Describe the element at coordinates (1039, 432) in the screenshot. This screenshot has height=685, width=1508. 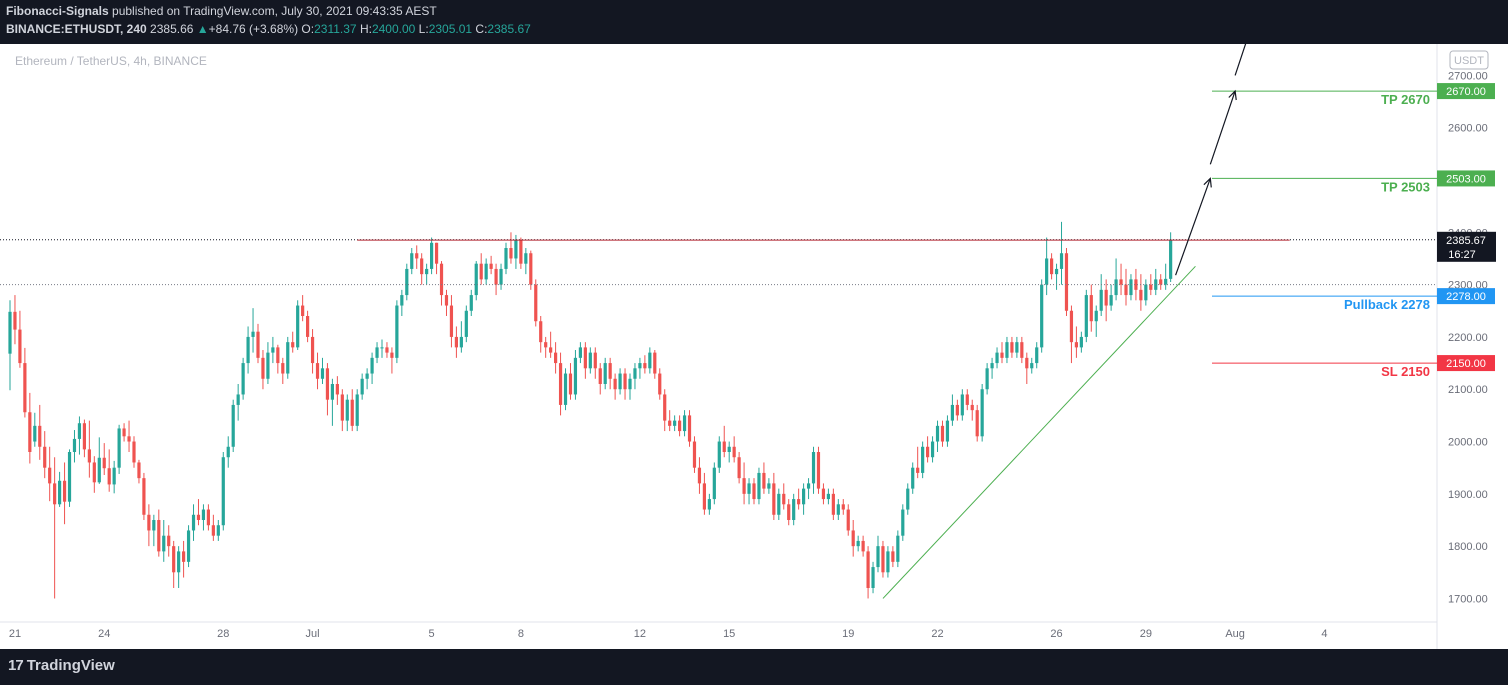
I see `trendline` at that location.